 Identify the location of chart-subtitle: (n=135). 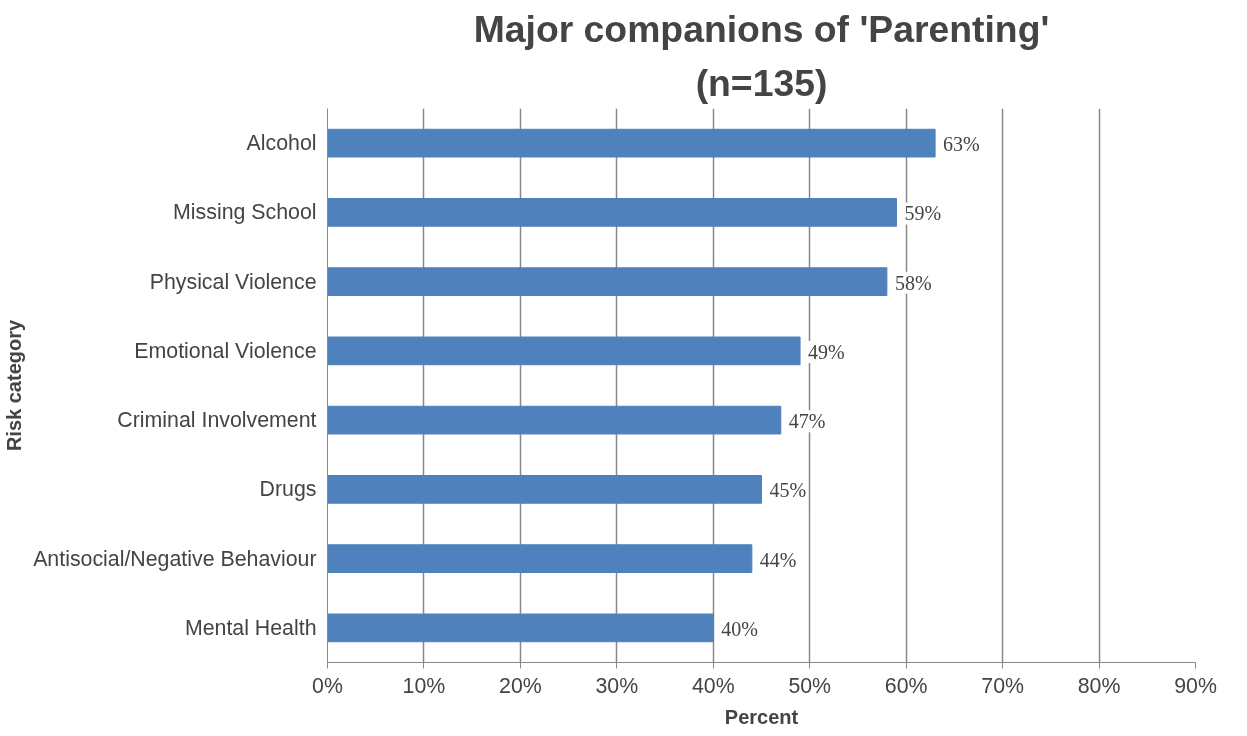
(761, 82).